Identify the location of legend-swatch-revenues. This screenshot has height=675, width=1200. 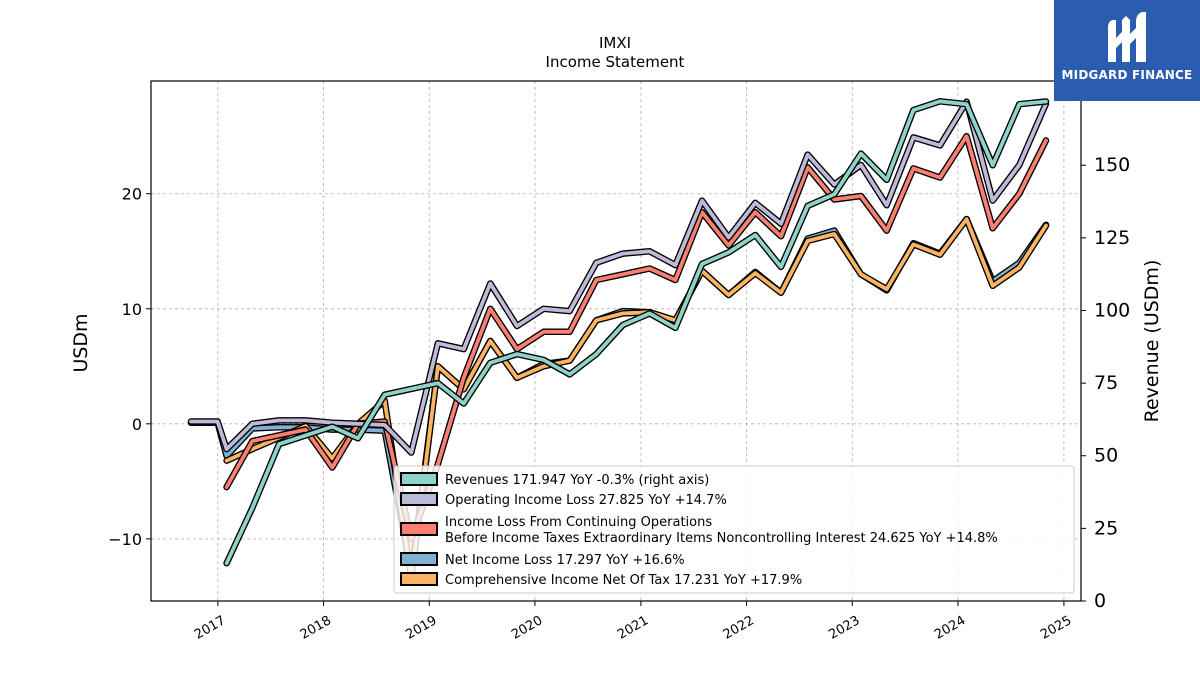
(419, 479).